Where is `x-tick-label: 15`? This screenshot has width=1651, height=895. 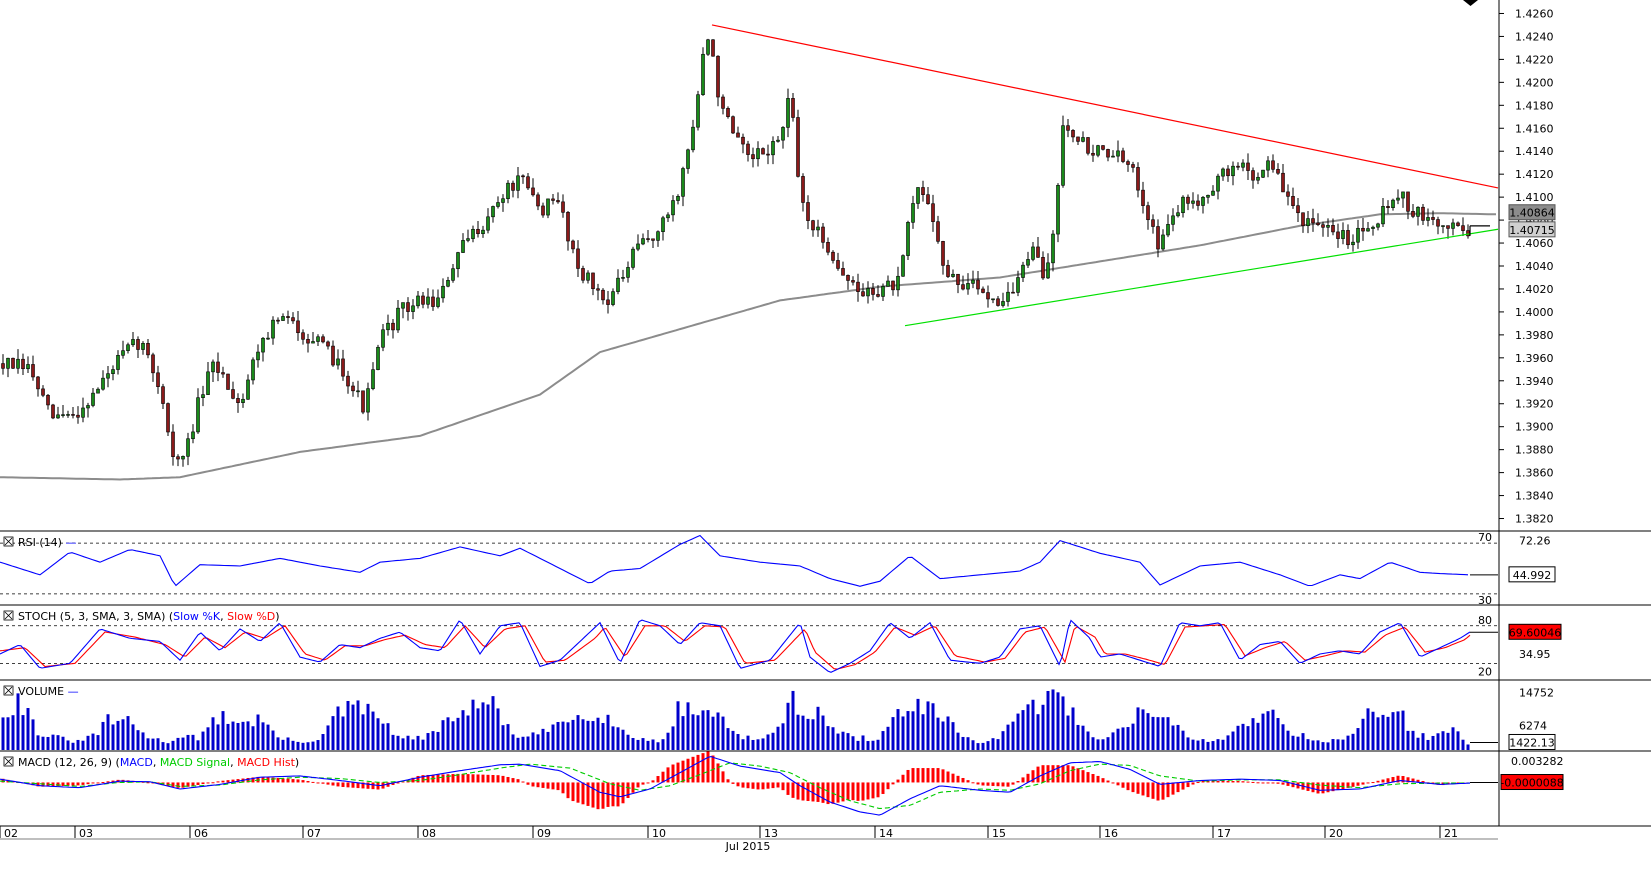
x-tick-label: 15 is located at coordinates (999, 833).